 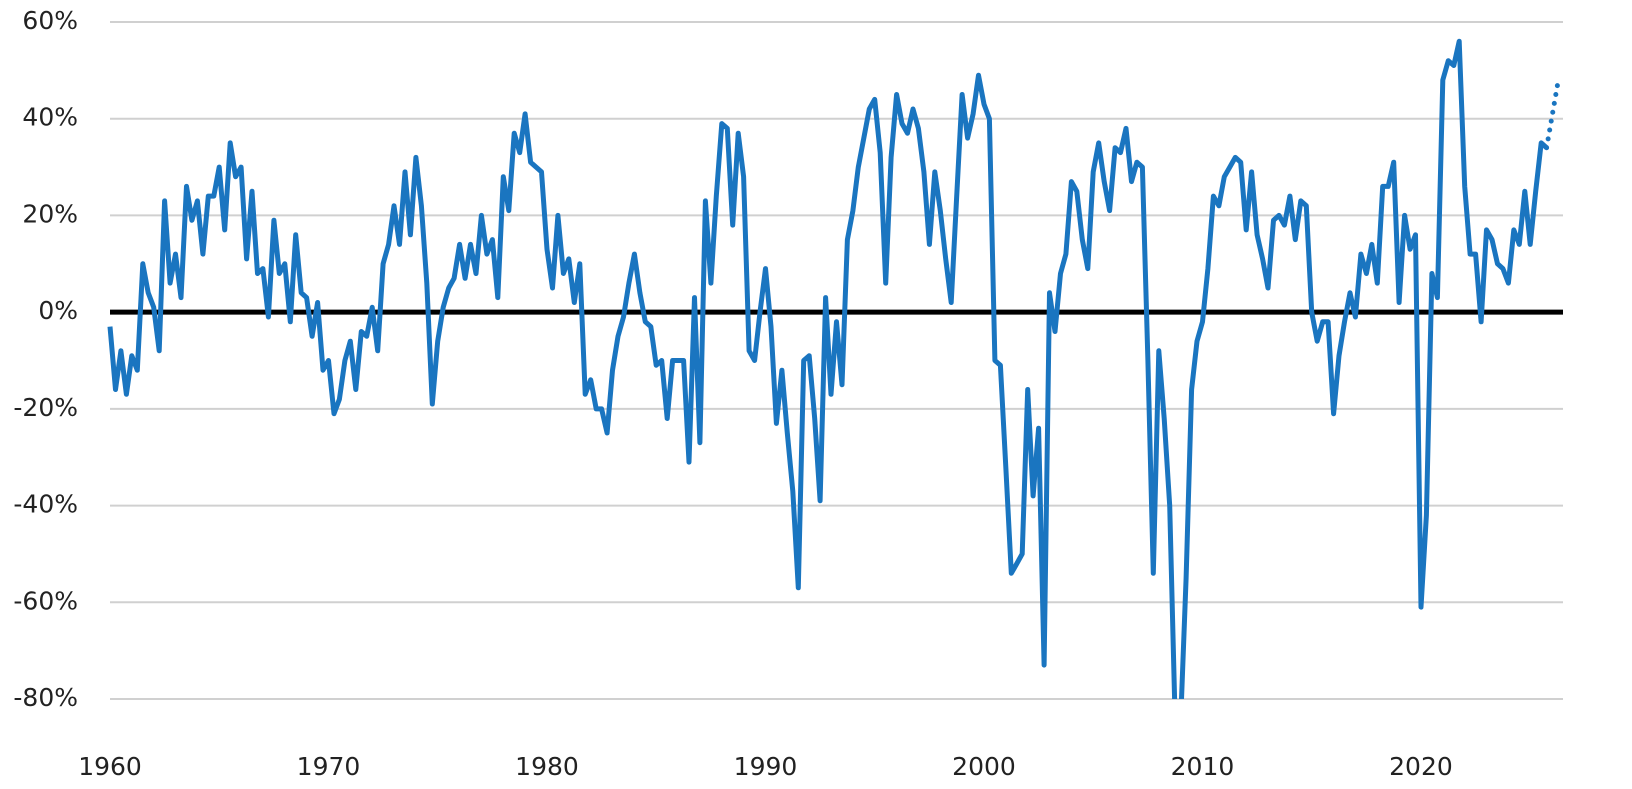 What do you see at coordinates (45, 504) in the screenshot?
I see `y-tick-label: -40%` at bounding box center [45, 504].